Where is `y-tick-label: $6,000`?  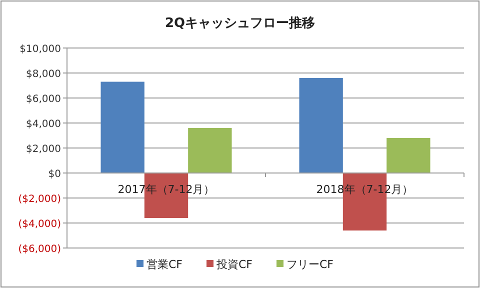 y-tick-label: $6,000 is located at coordinates (43, 99).